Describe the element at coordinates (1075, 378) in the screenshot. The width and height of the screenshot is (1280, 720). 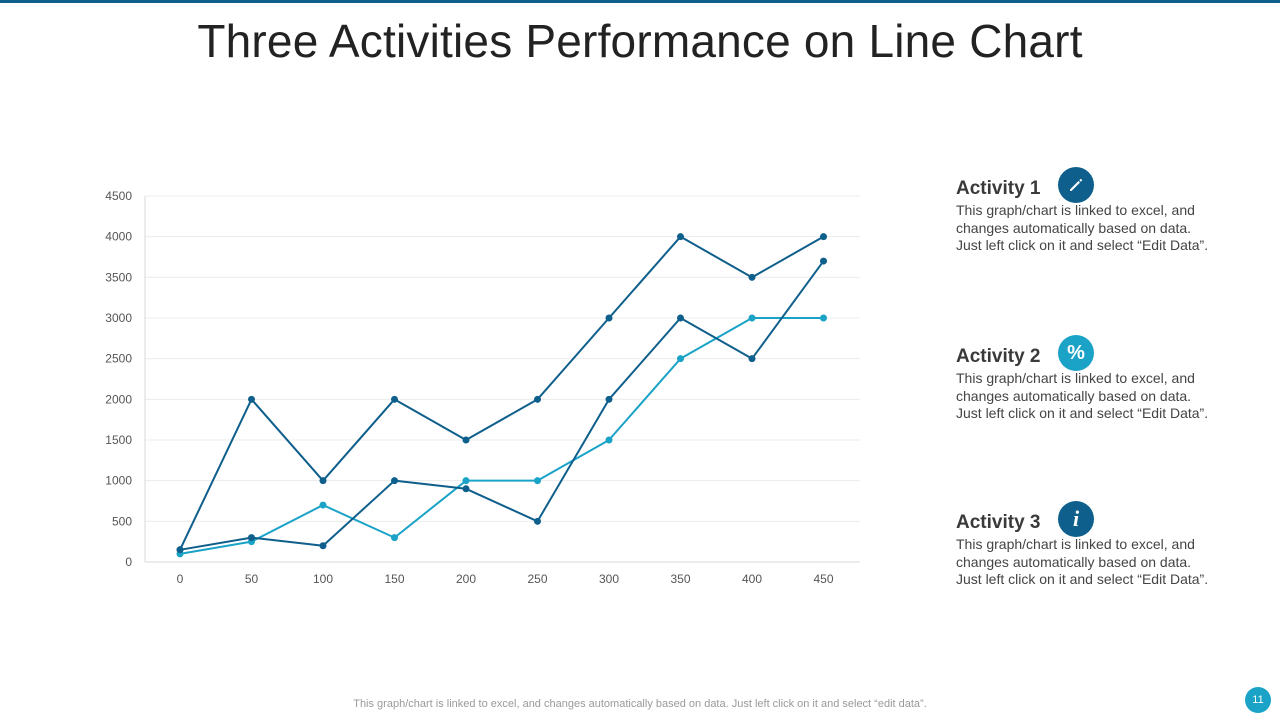
I see `activity-2-desc-line: This graph/chart is linked to excel, and` at that location.